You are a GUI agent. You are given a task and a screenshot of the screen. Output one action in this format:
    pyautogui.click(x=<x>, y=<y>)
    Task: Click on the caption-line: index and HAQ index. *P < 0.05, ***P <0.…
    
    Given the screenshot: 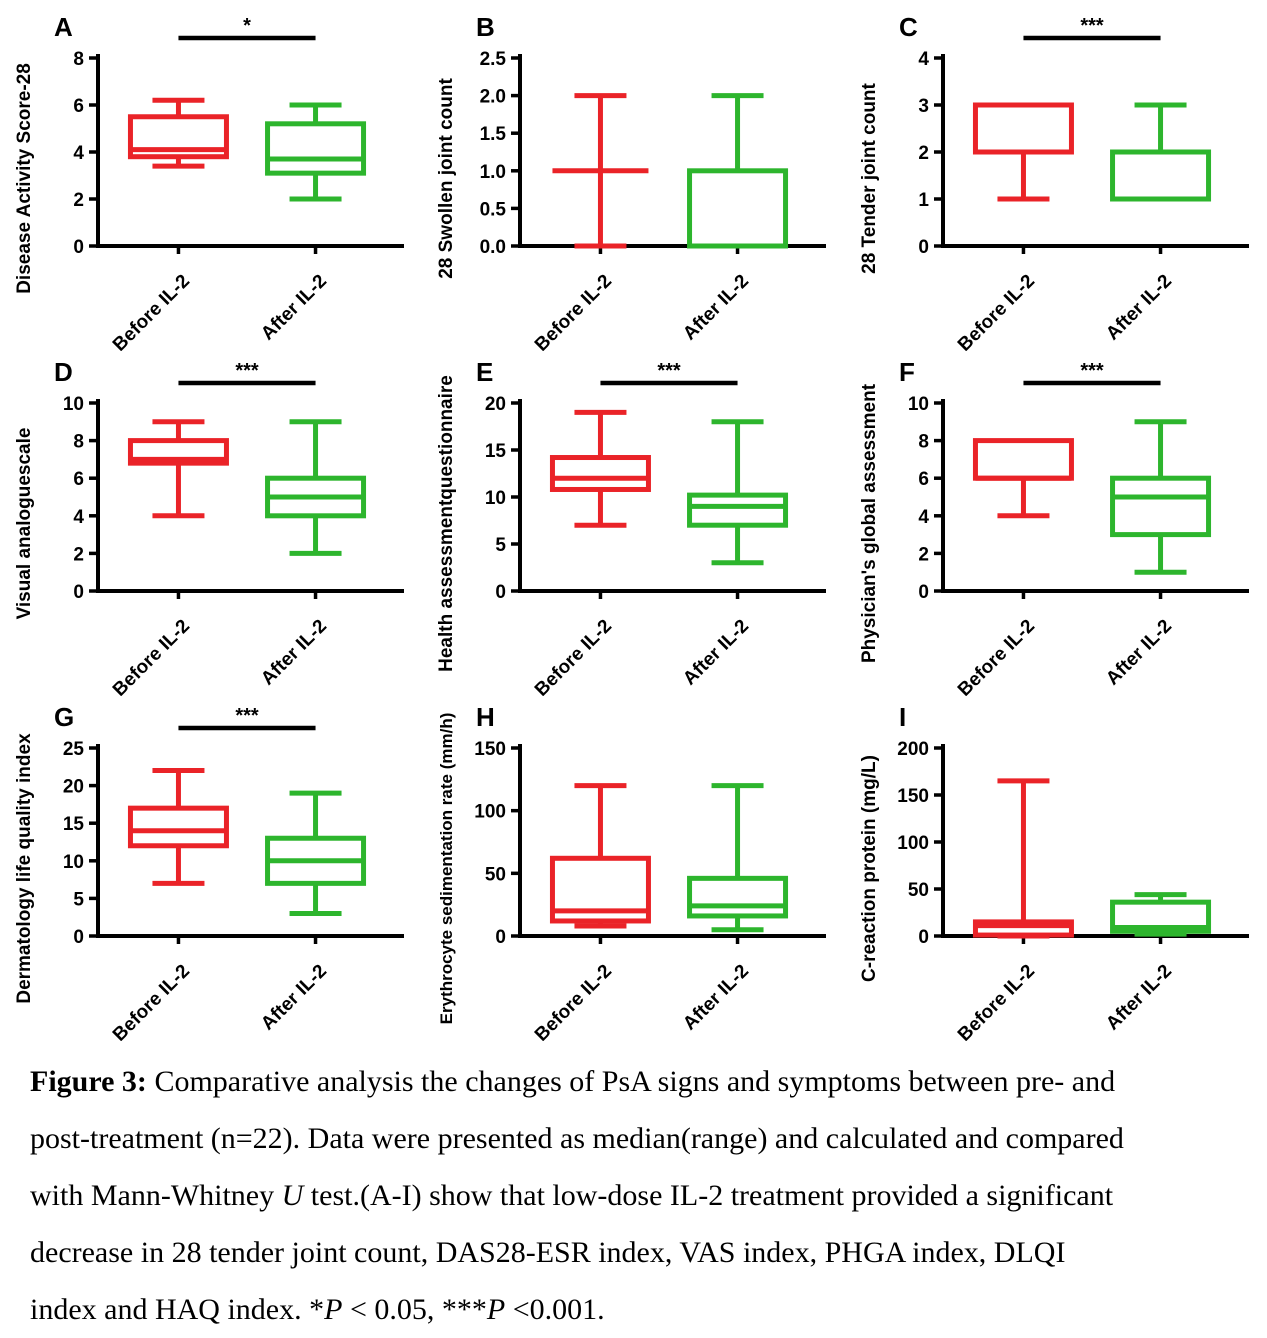 What is the action you would take?
    pyautogui.click(x=628, y=1309)
    